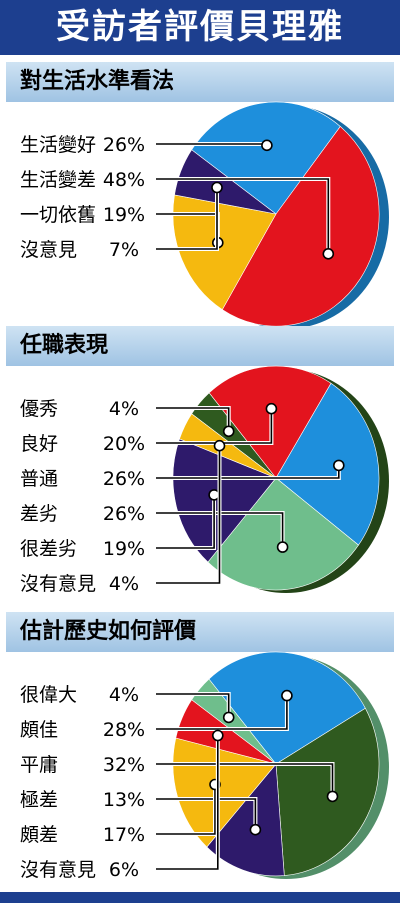 This screenshot has height=903, width=400. I want to click on category-label: 很偉大, so click(48, 695).